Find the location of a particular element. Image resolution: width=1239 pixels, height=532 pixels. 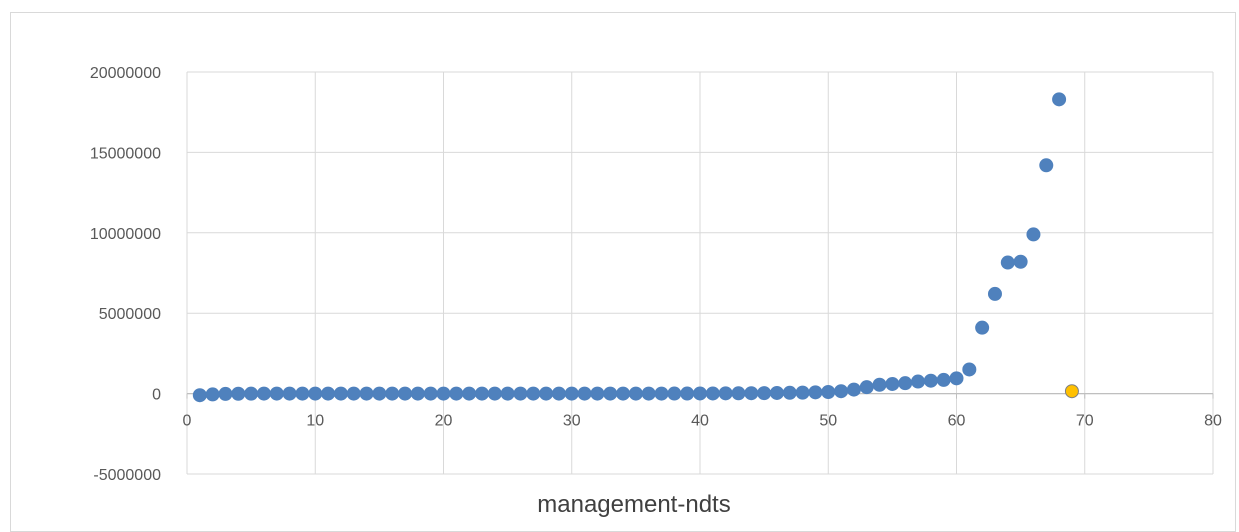

x-tick-label: 40 is located at coordinates (700, 421).